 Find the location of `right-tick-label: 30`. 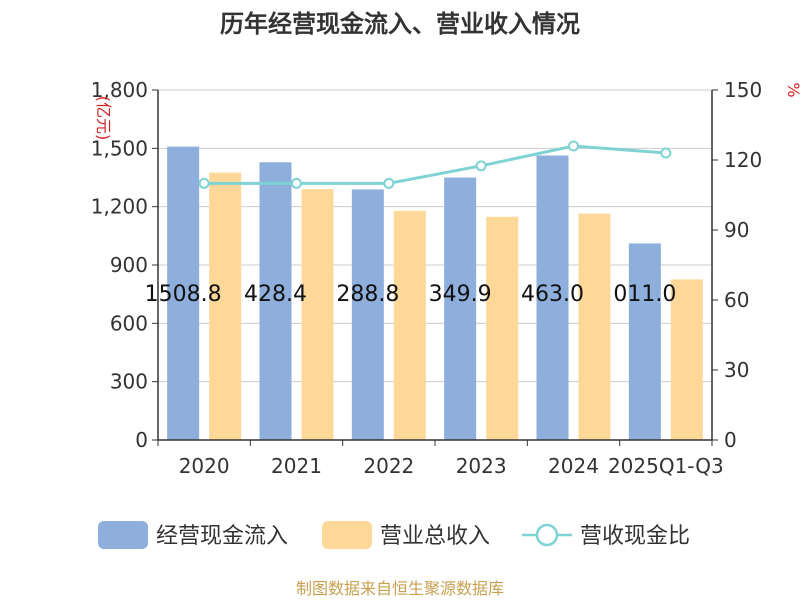

right-tick-label: 30 is located at coordinates (736, 370).